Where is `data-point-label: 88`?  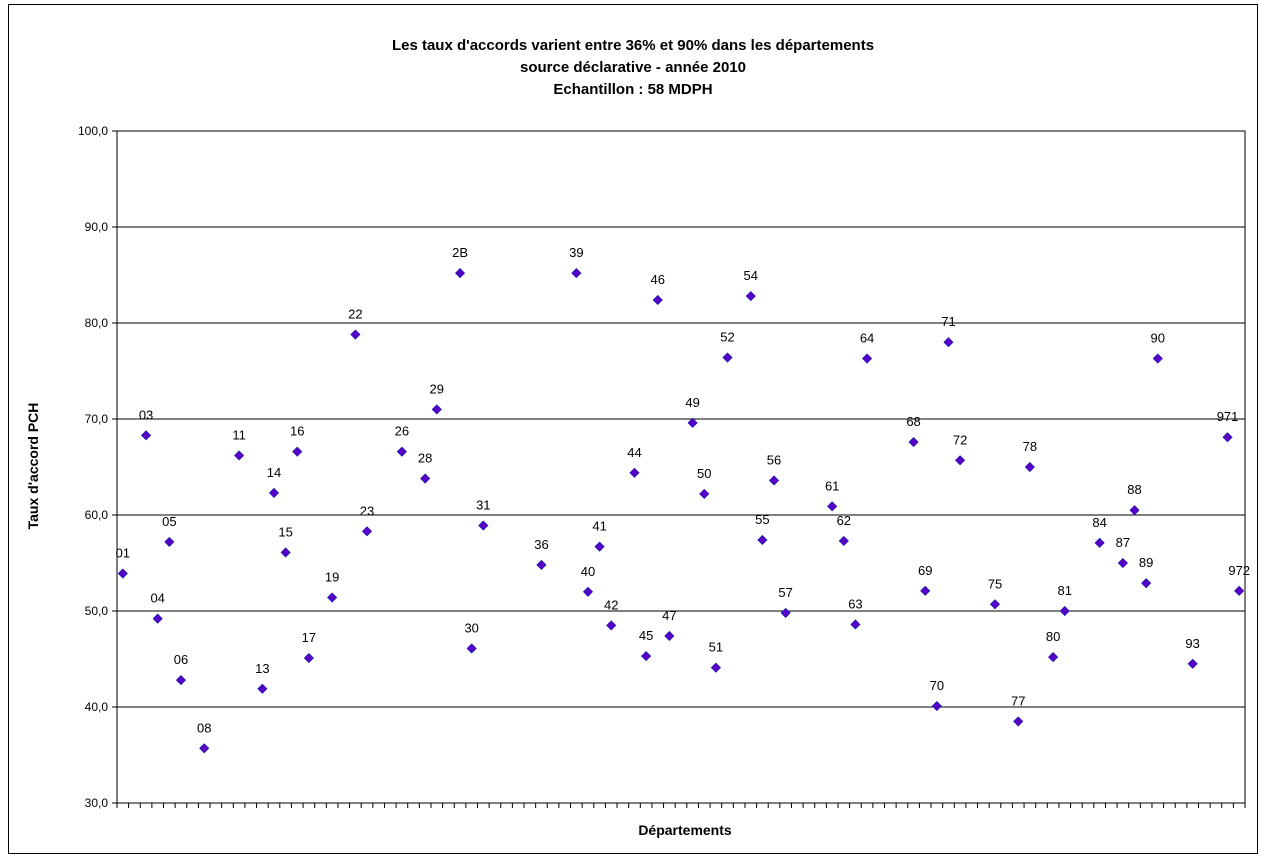
data-point-label: 88 is located at coordinates (1134, 489).